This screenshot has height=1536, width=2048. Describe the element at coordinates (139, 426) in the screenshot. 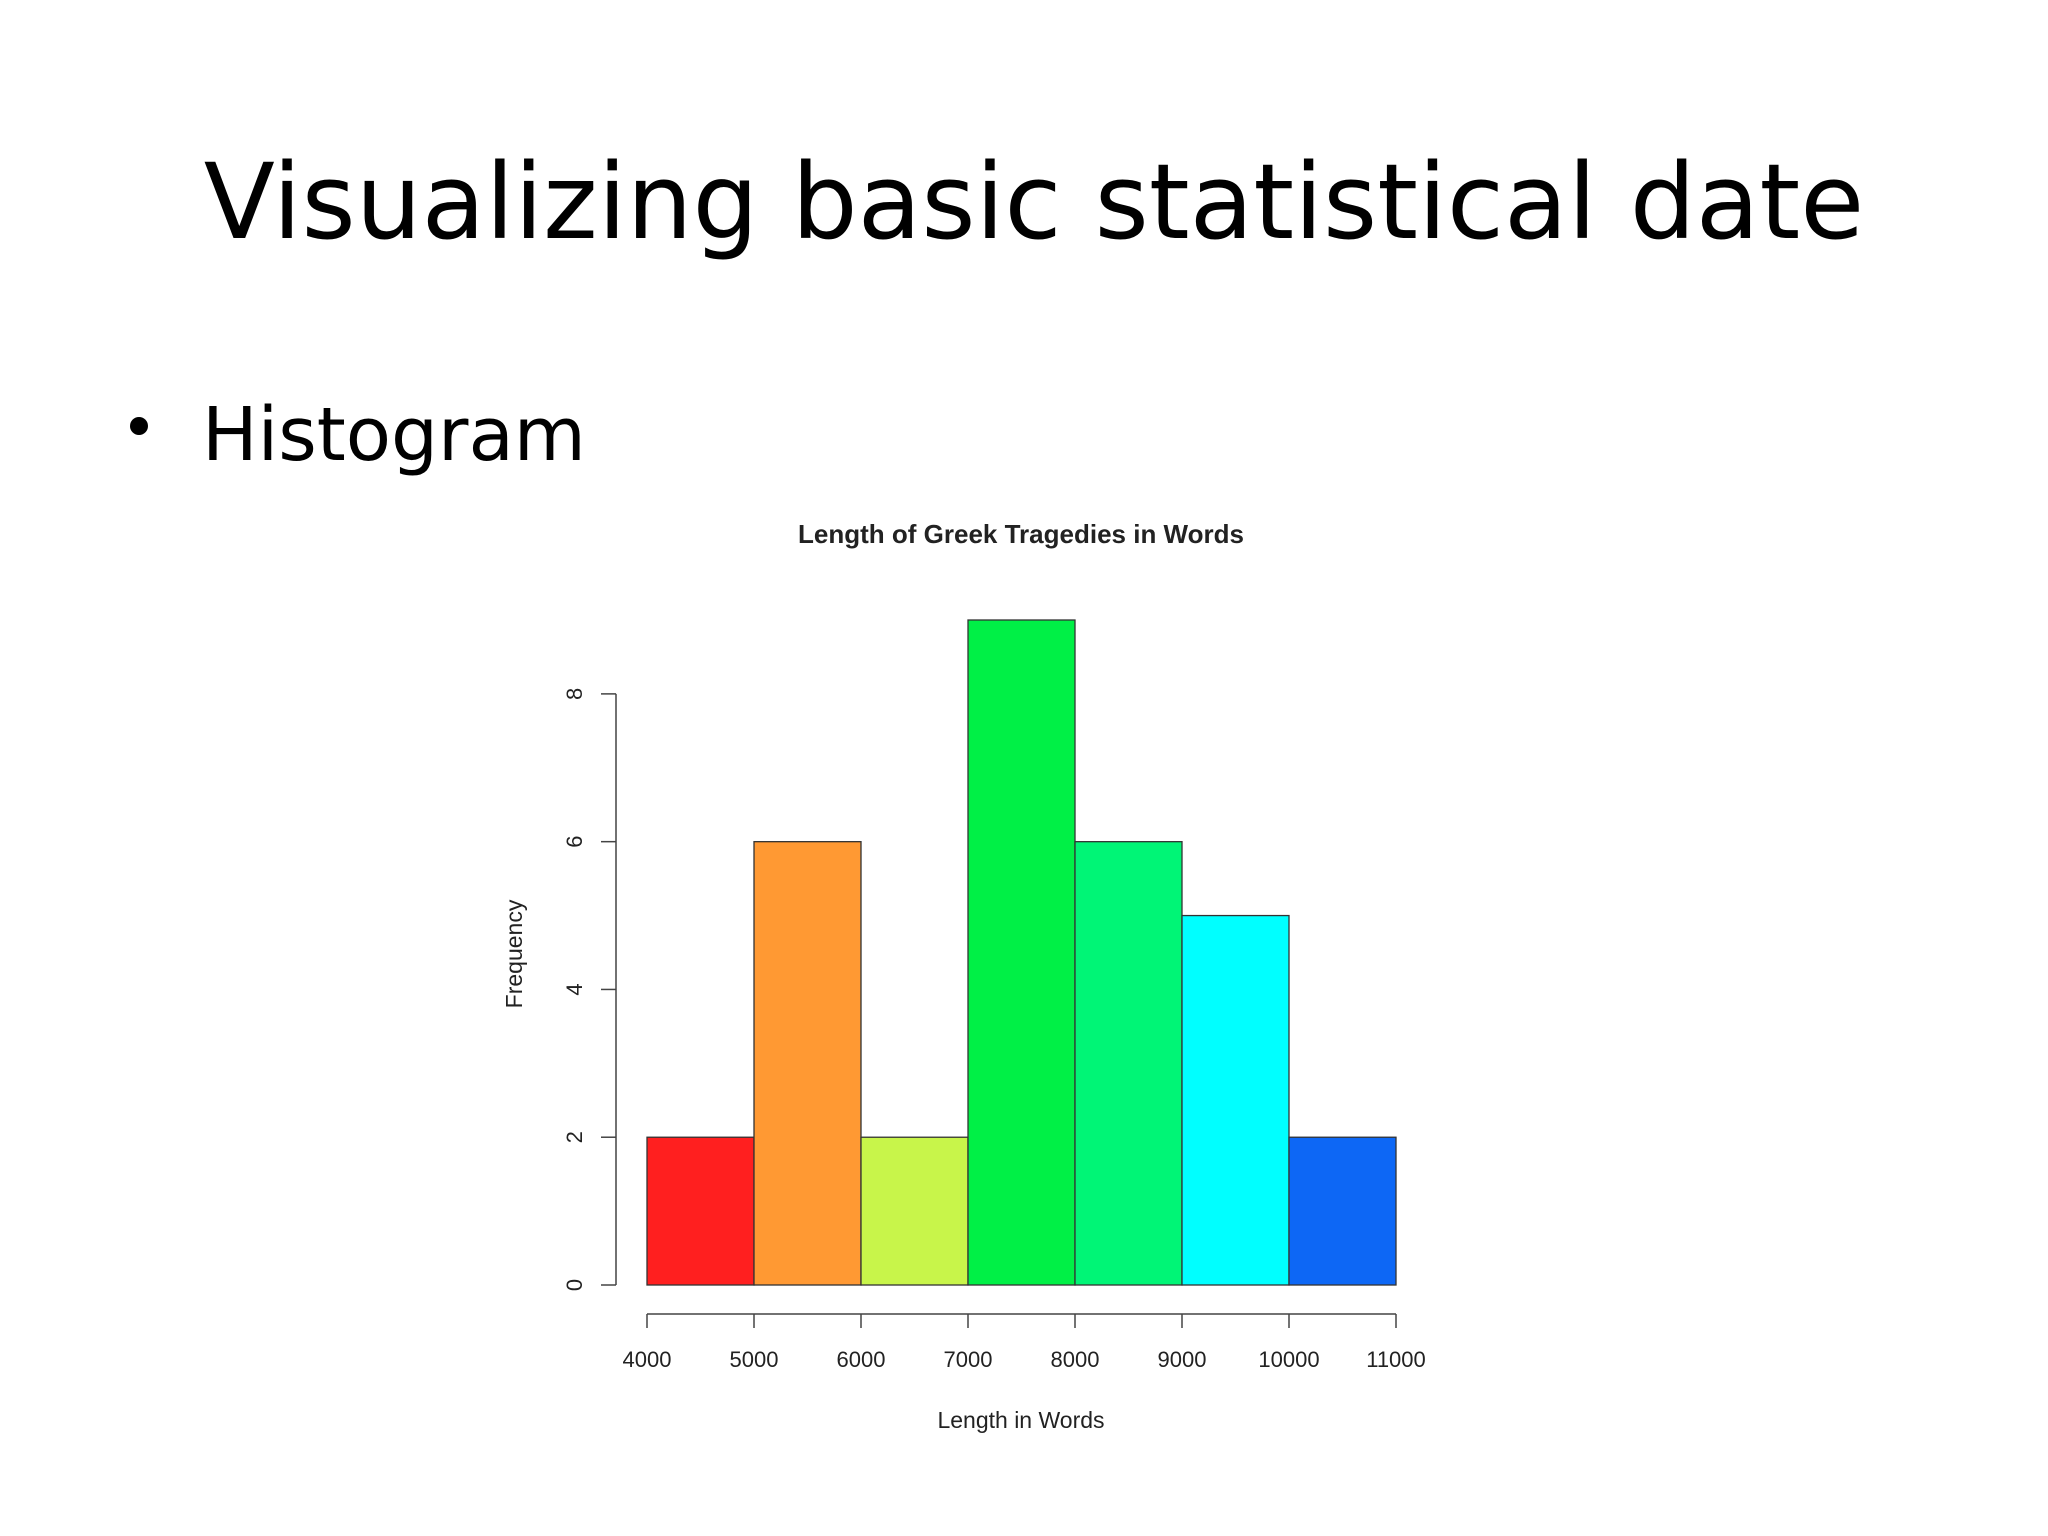

I see `bullet-dot` at that location.